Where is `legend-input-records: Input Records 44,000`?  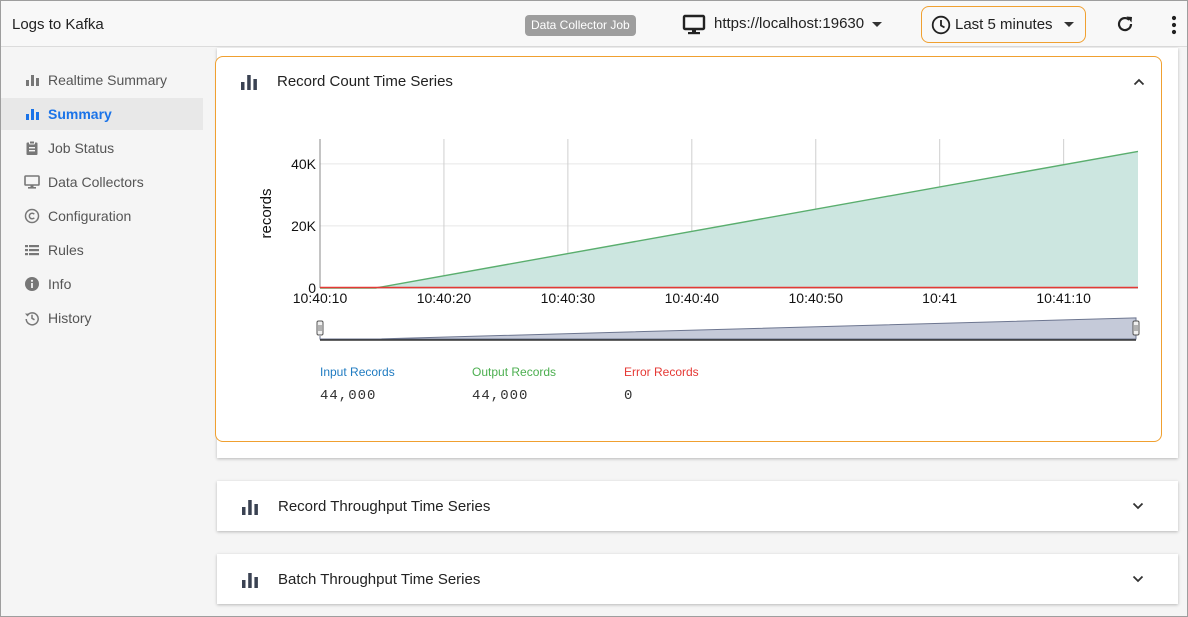
legend-input-records: Input Records 44,000 is located at coordinates (357, 384).